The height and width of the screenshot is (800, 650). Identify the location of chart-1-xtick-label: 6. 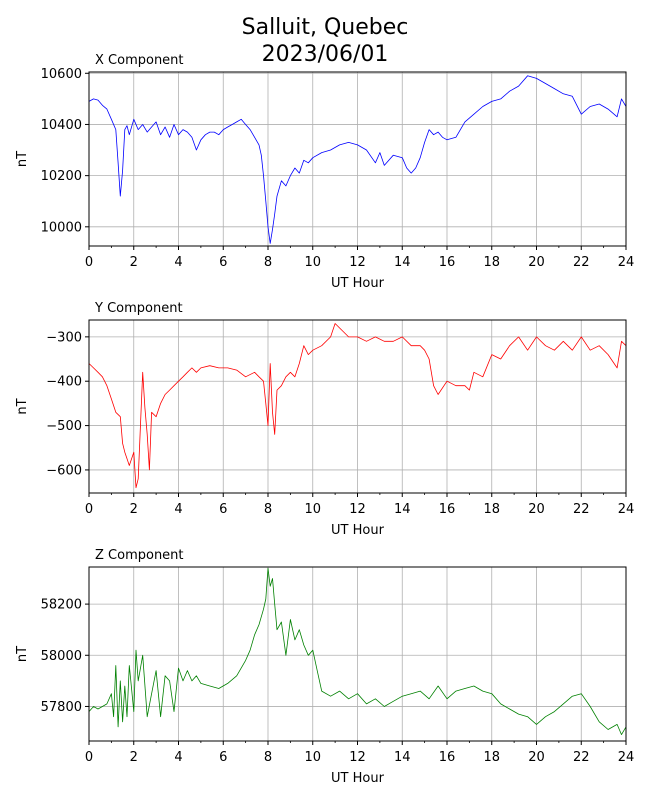
(223, 509).